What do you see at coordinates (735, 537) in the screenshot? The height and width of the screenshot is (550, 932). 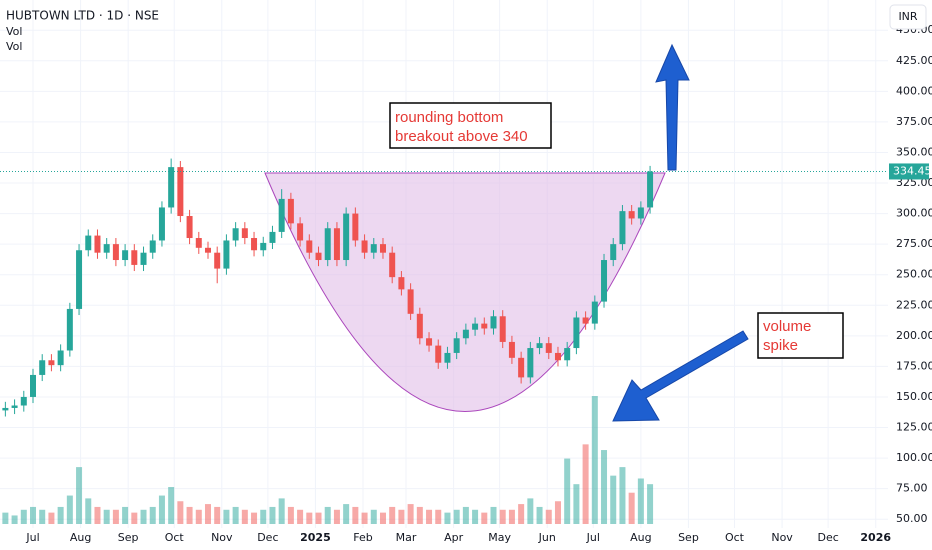 I see `x-tick-label: Oct` at bounding box center [735, 537].